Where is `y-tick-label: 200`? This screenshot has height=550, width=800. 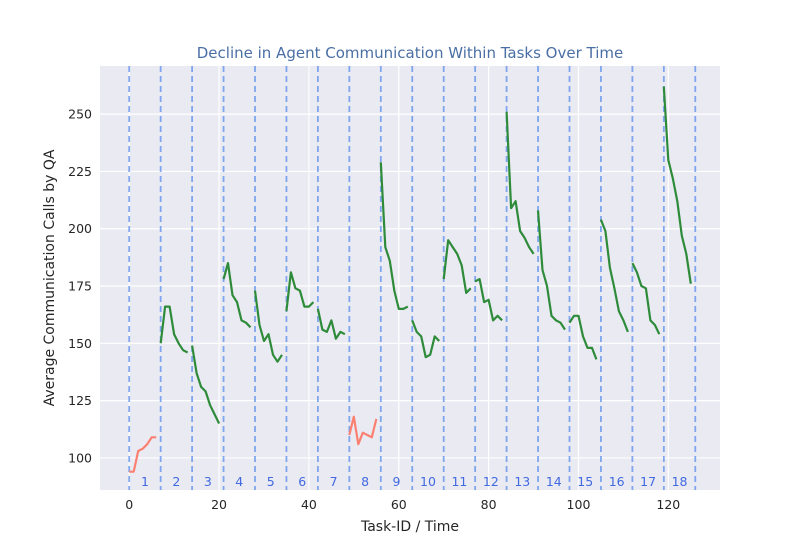
y-tick-label: 200 is located at coordinates (80, 228).